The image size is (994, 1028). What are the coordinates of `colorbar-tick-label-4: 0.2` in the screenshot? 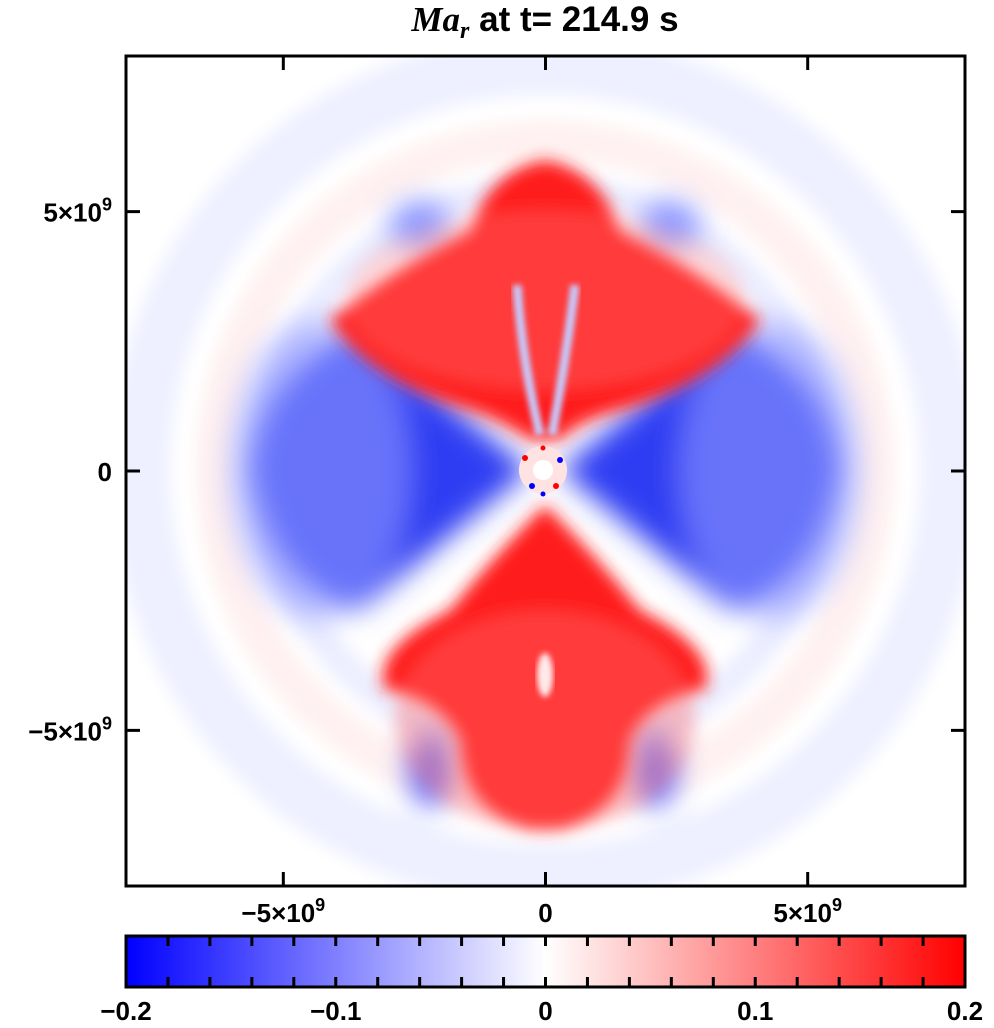 It's located at (965, 1011).